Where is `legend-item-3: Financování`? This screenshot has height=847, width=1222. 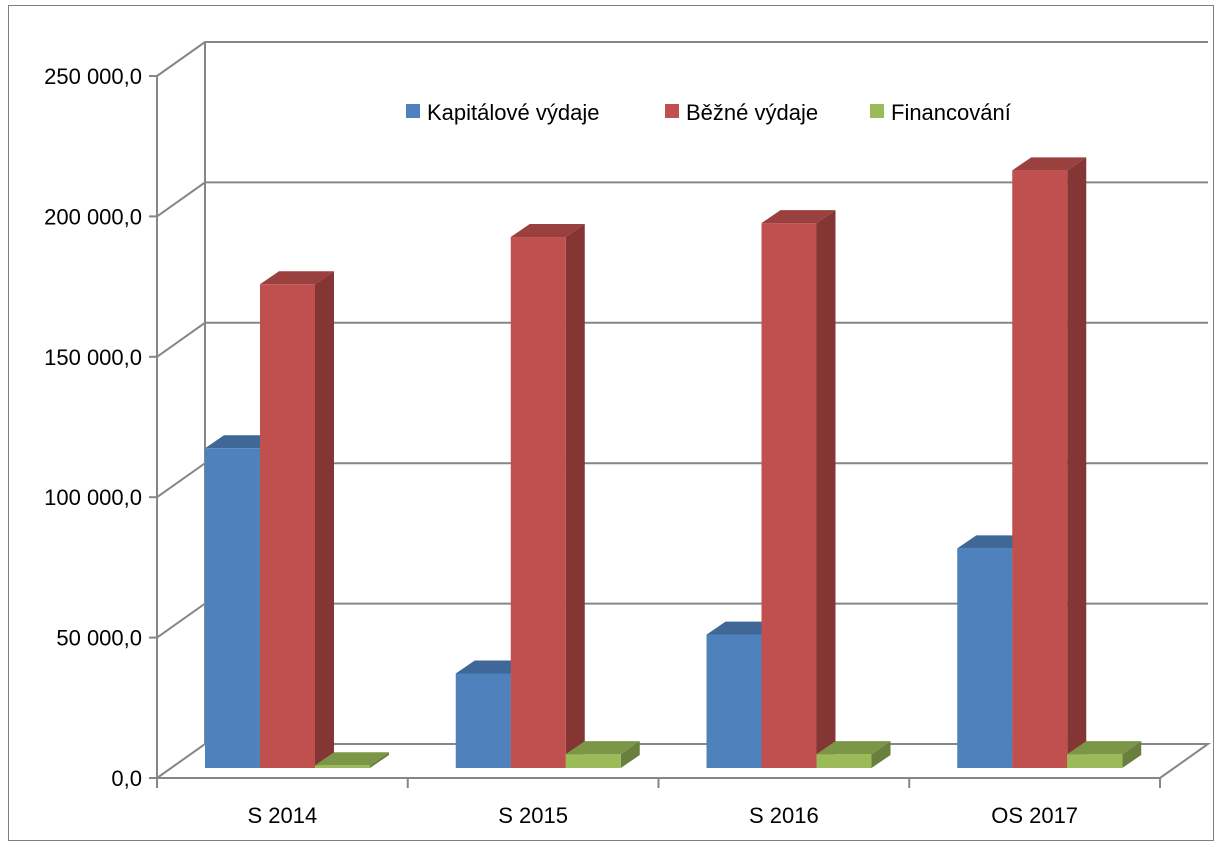 legend-item-3: Financování is located at coordinates (940, 112).